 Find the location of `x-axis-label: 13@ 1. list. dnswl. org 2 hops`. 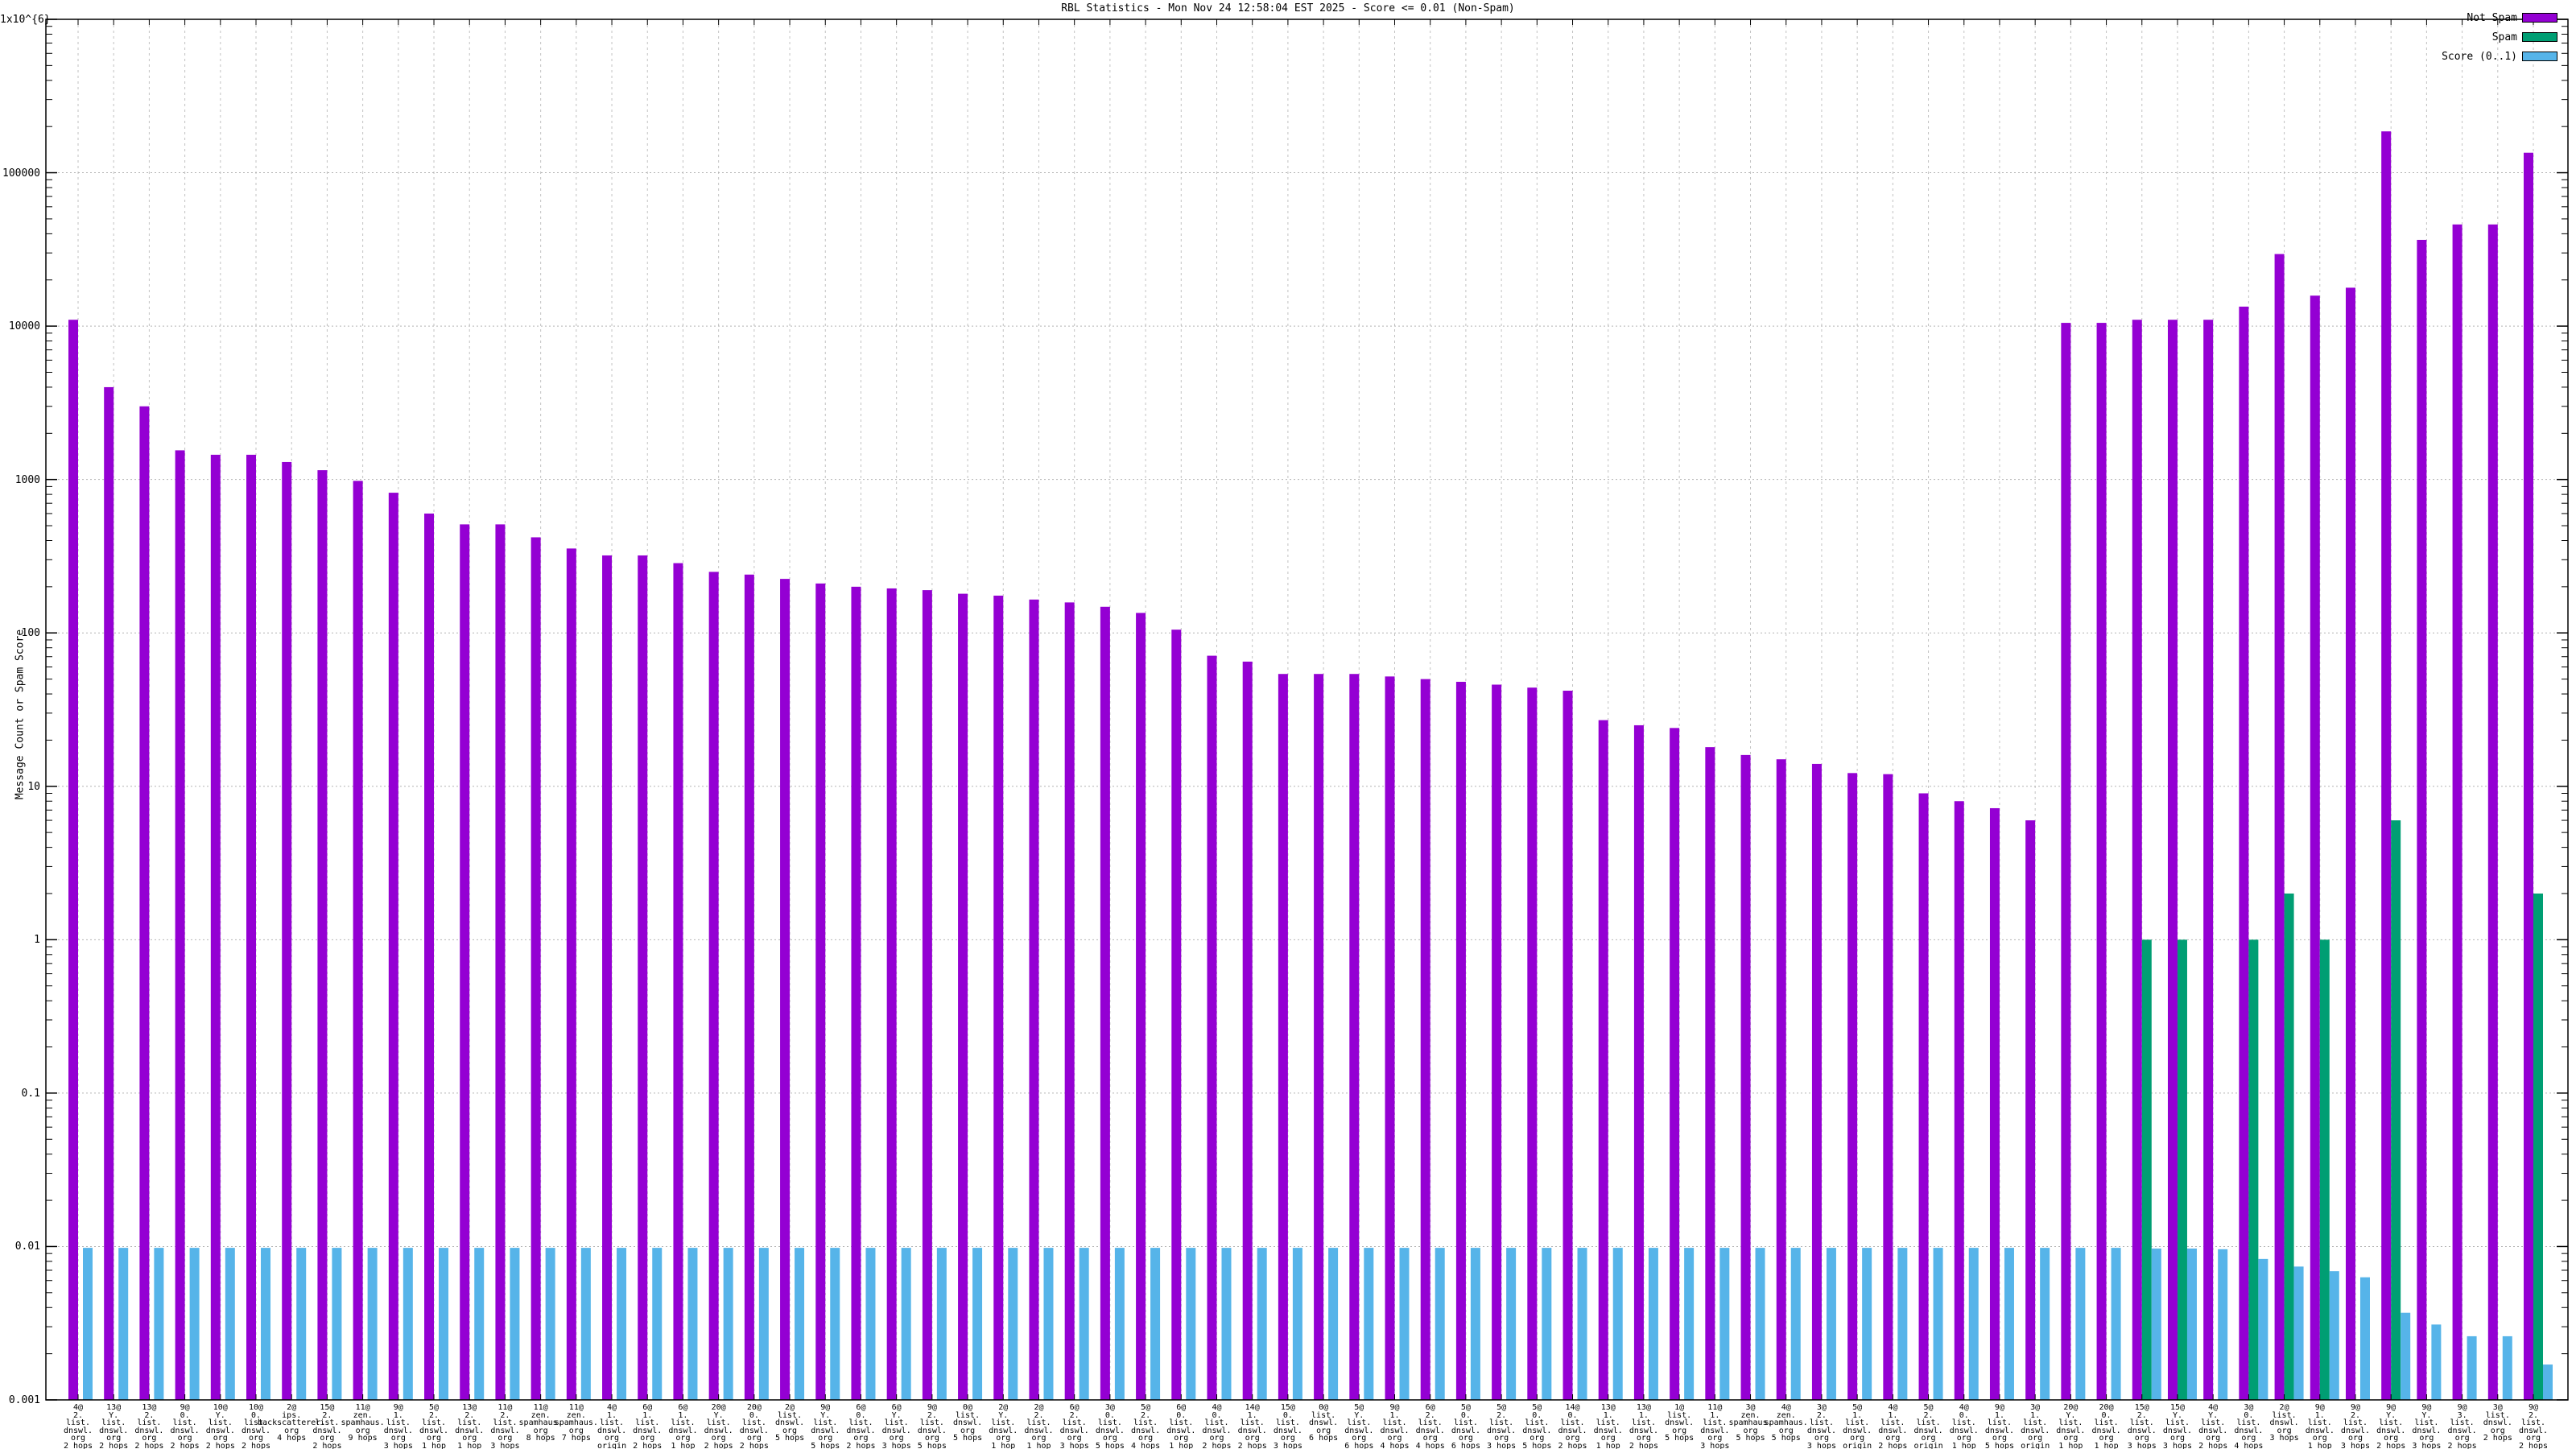

x-axis-label: 13@ 1. list. dnswl. org 2 hops is located at coordinates (1643, 1426).